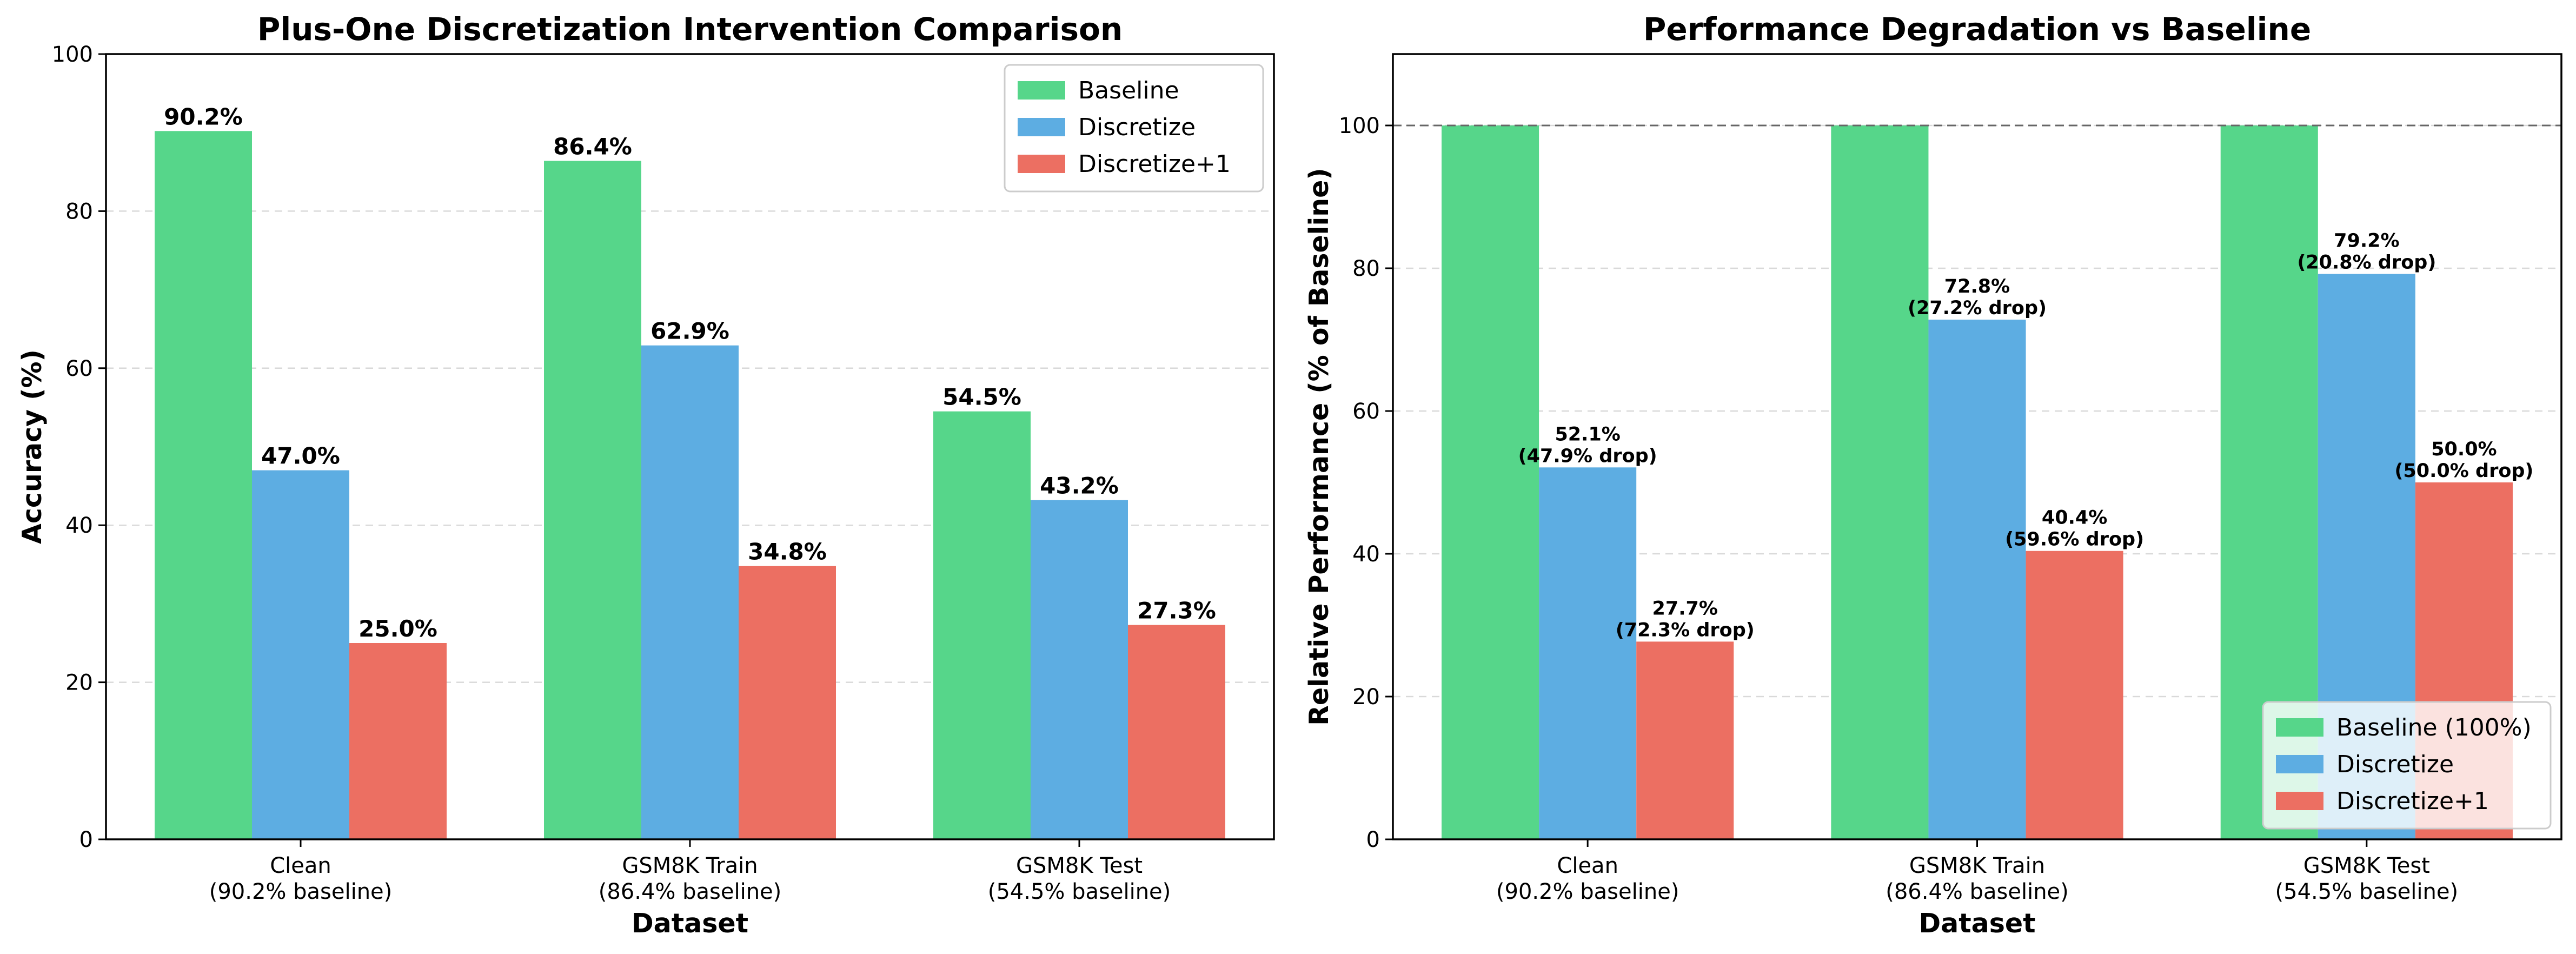  What do you see at coordinates (2434, 728) in the screenshot?
I see `legend-entry-baseline-100: Baseline (100%)` at bounding box center [2434, 728].